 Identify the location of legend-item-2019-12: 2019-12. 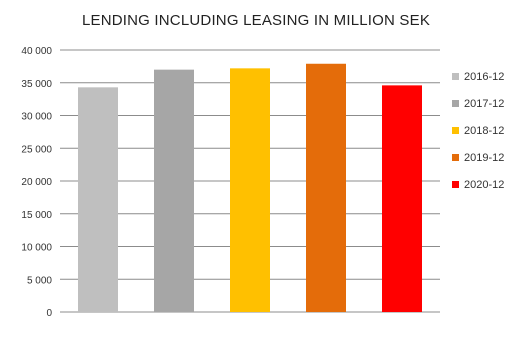
(482, 157).